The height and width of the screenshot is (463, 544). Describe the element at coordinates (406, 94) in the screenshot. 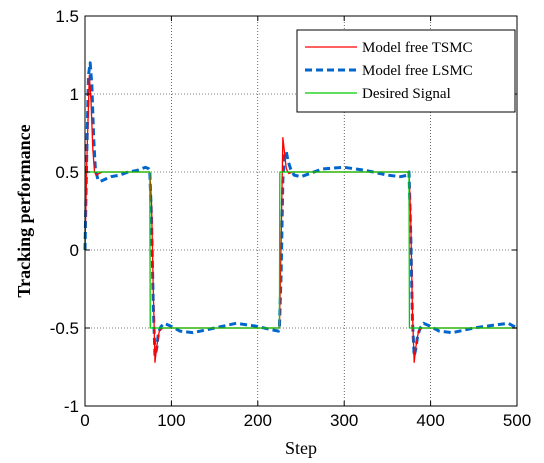

I see `legend-label: Desired Signal` at that location.